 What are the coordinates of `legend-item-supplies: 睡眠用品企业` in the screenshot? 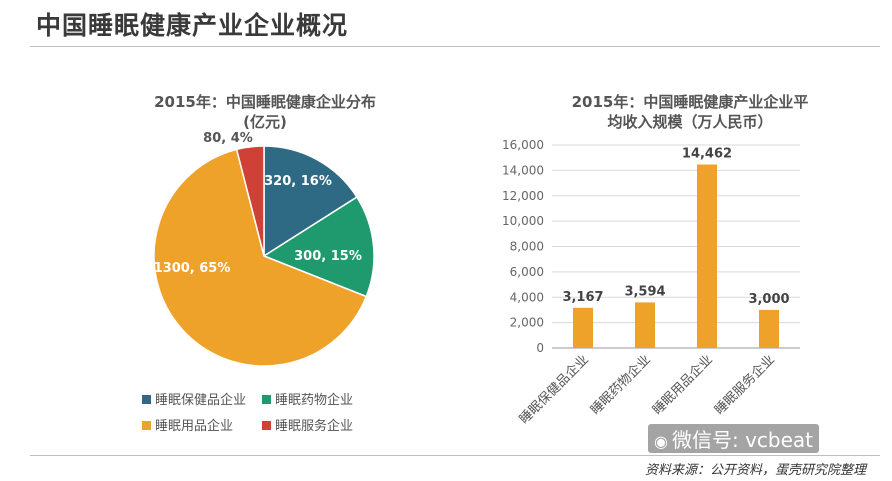 It's located at (187, 424).